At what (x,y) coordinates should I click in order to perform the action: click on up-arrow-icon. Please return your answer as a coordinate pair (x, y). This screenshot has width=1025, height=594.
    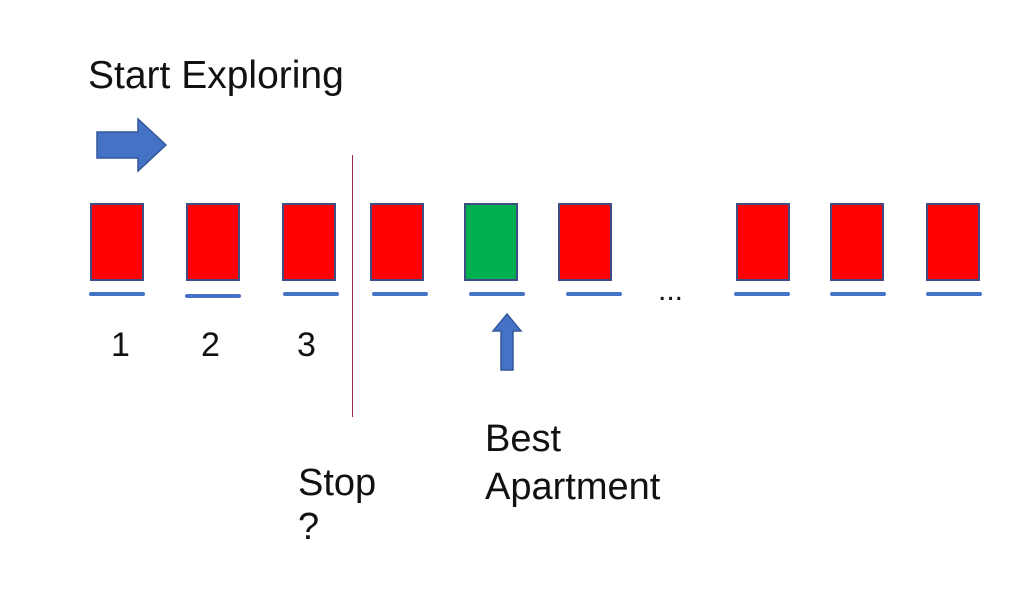
    Looking at the image, I should click on (507, 341).